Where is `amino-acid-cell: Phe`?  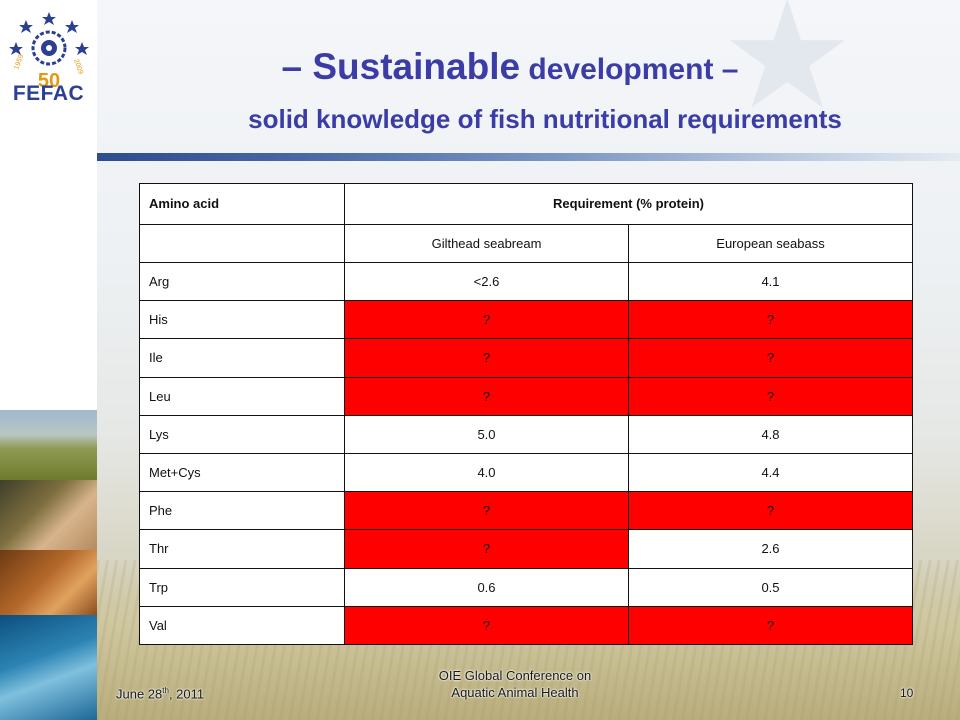
amino-acid-cell: Phe is located at coordinates (242, 511).